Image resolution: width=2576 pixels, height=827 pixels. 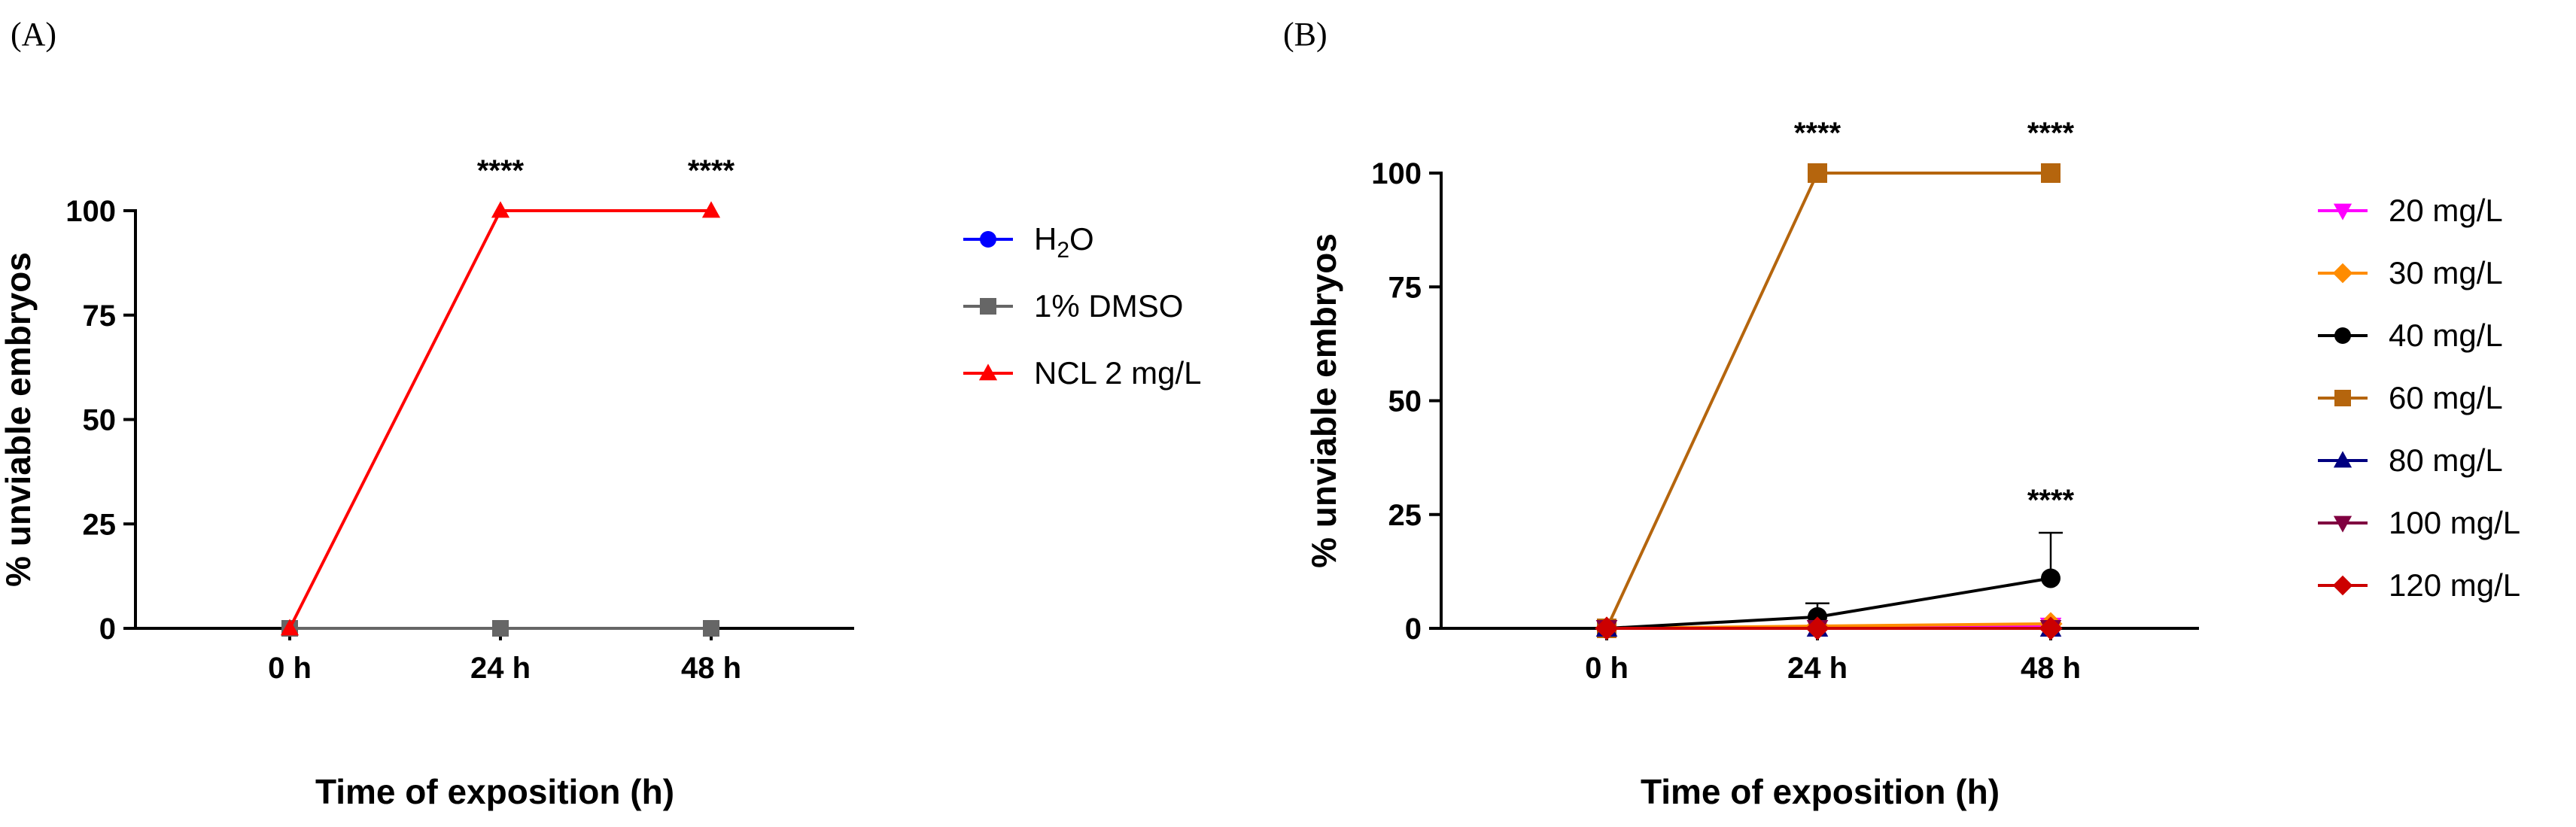 I want to click on legend-label: 80 mg/L, so click(x=2446, y=460).